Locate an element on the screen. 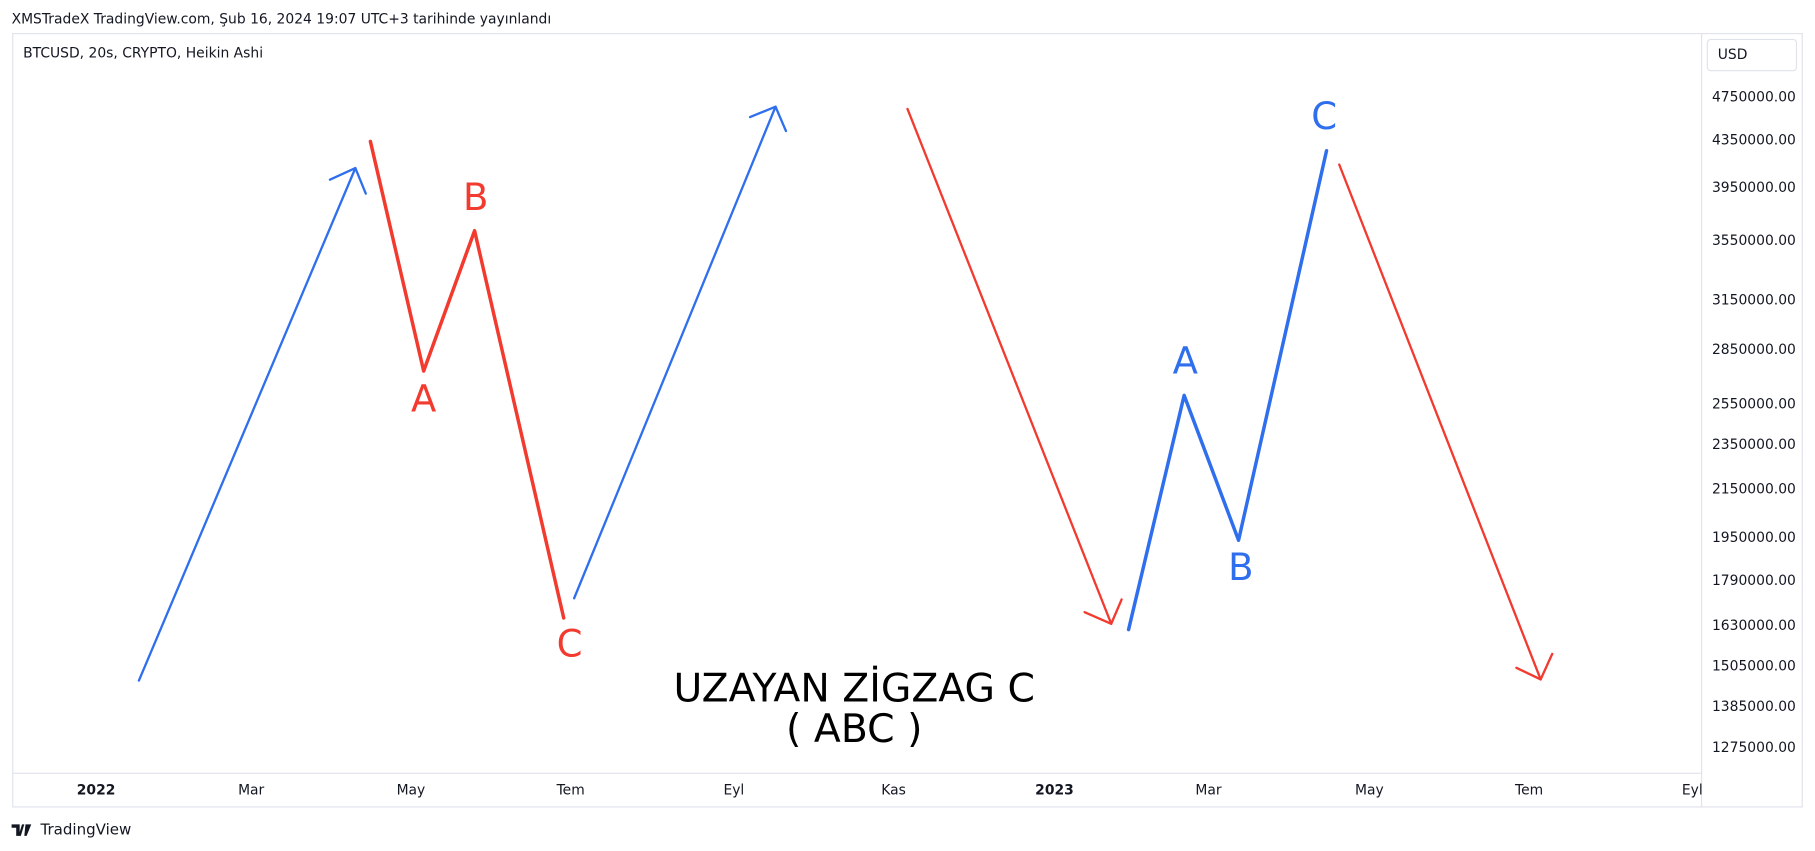 The width and height of the screenshot is (1815, 851). price-label: 2350000.00 is located at coordinates (1754, 445).